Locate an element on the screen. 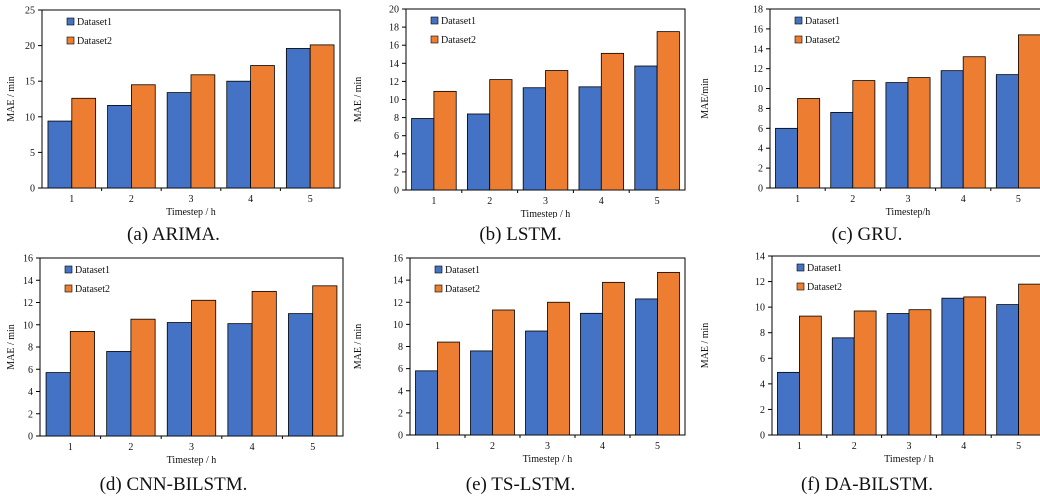  caption-b: (b) LSTM. is located at coordinates (520, 234).